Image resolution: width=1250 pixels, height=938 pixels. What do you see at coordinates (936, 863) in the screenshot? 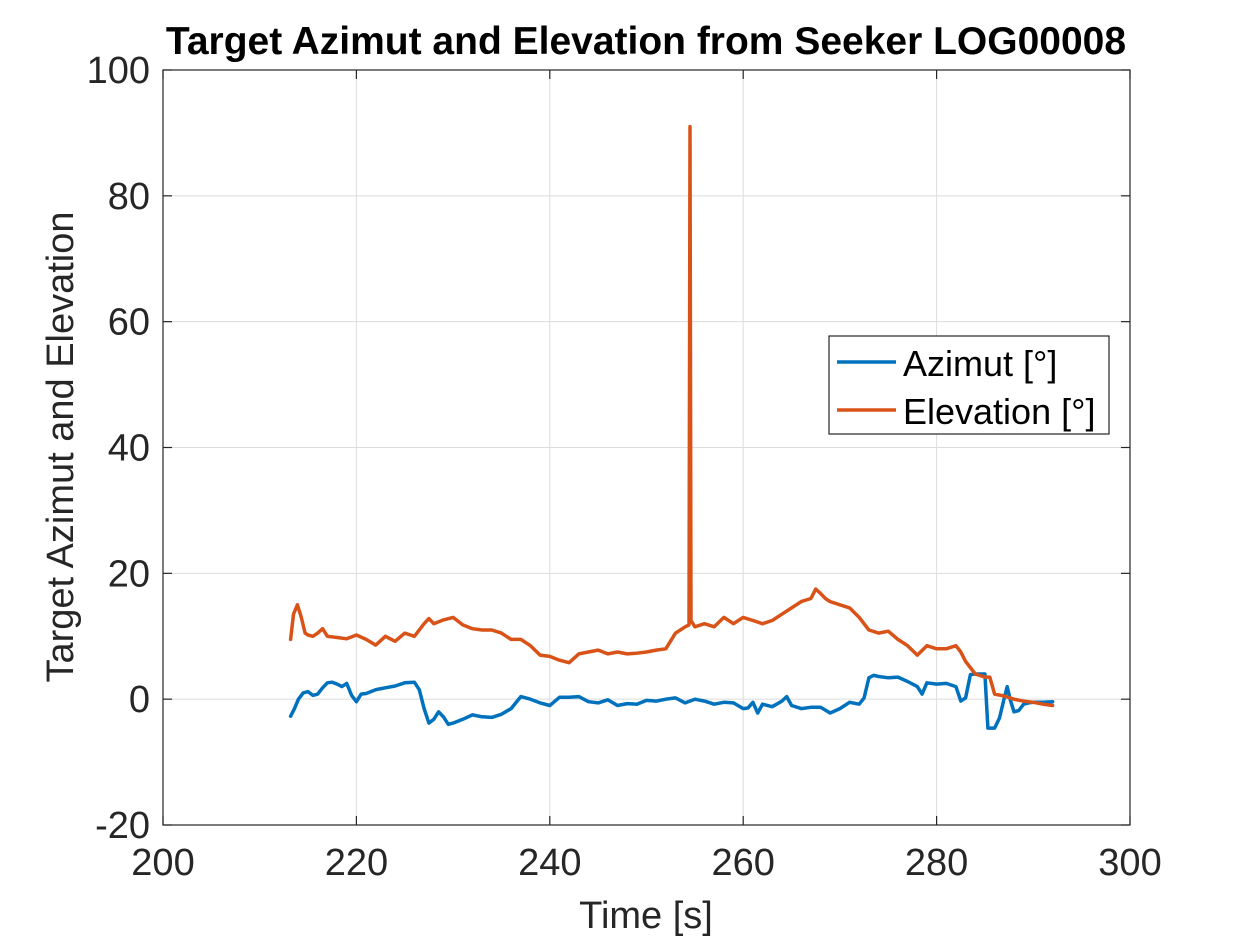
I see `x-tick-label: 280` at bounding box center [936, 863].